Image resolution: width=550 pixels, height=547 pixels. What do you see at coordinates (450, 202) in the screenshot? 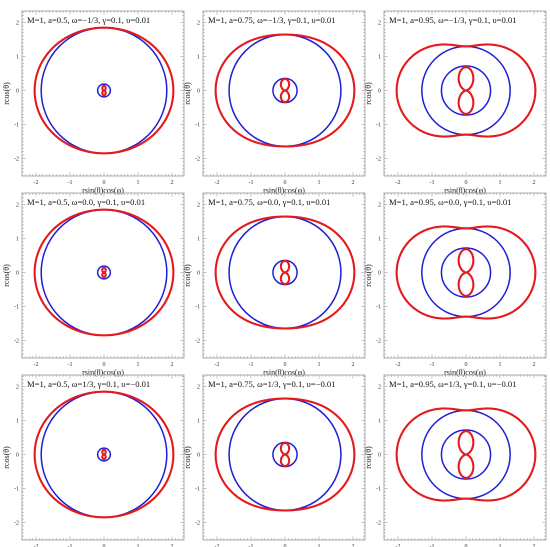
I see `panel-title: M=1, a=0.95, ω=0.0, γ=0.1, υ=0.01` at bounding box center [450, 202].